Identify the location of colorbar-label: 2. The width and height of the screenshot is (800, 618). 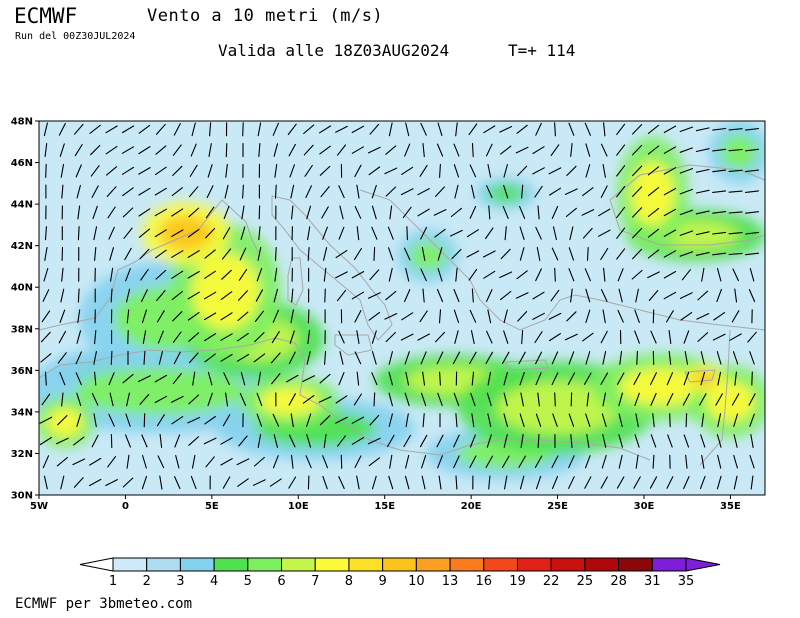
(147, 581).